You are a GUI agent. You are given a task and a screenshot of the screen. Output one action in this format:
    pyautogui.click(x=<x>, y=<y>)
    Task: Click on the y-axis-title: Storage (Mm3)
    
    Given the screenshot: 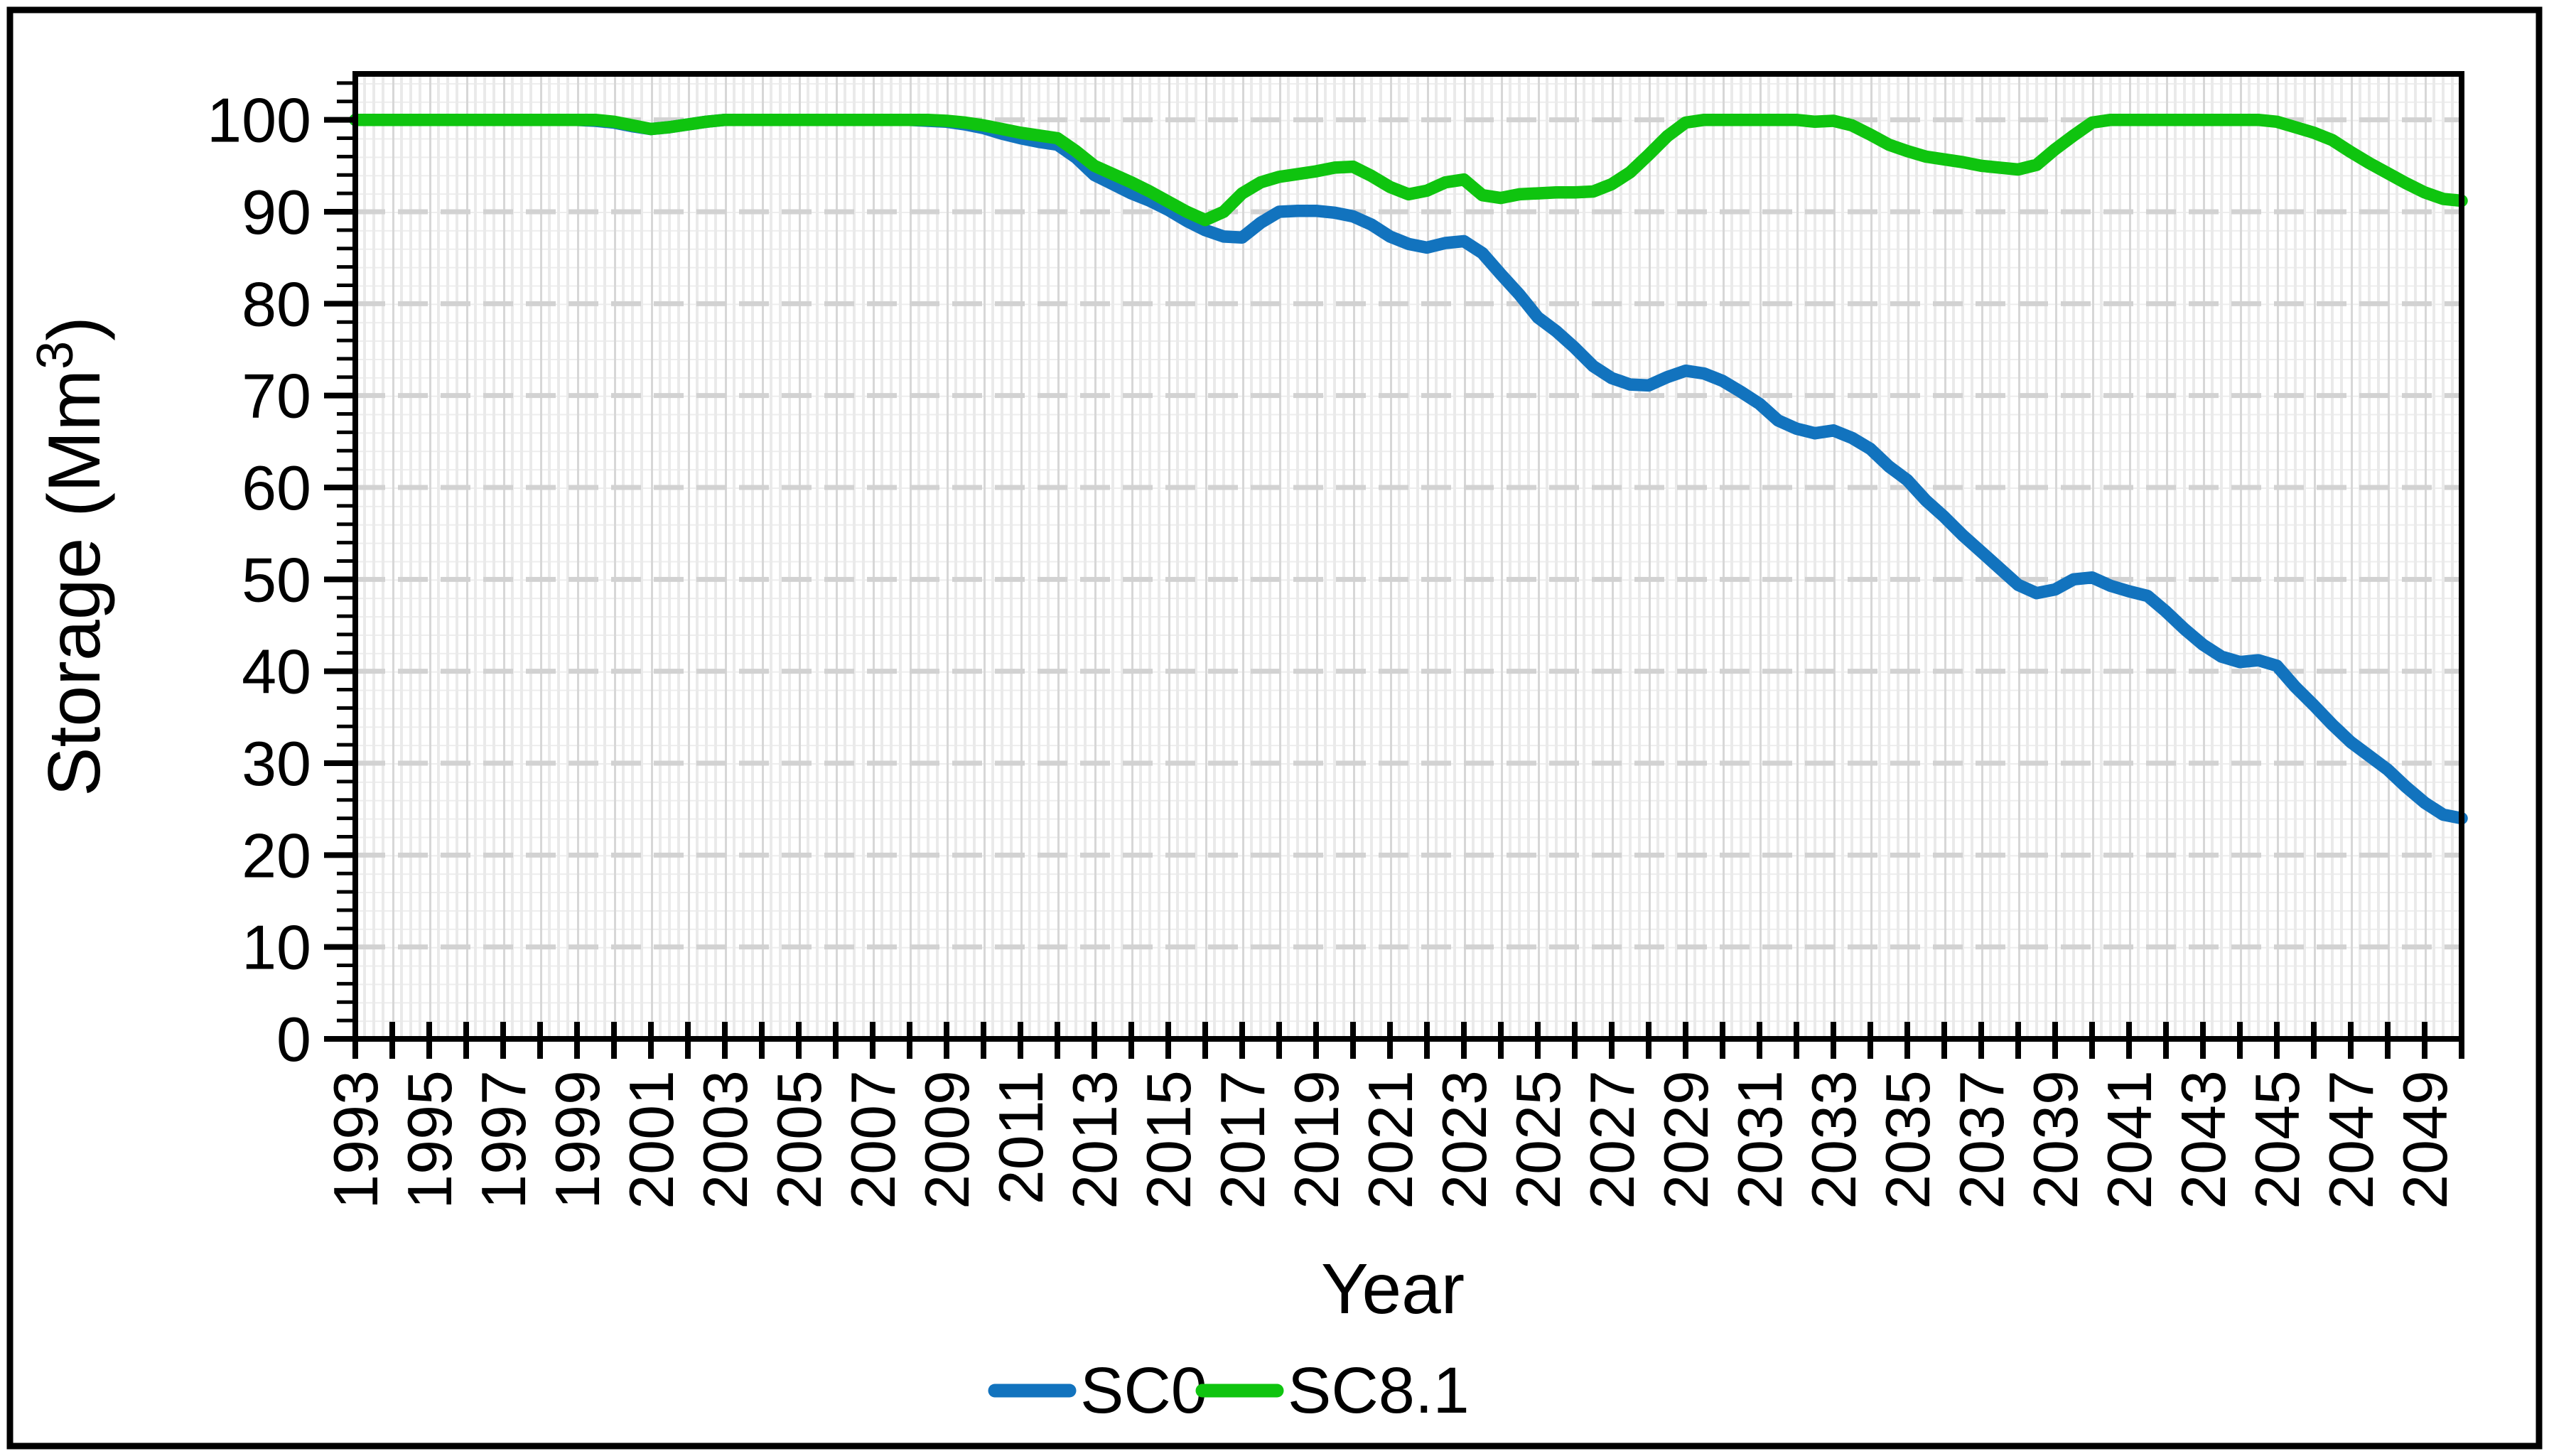 What is the action you would take?
    pyautogui.click(x=71, y=557)
    